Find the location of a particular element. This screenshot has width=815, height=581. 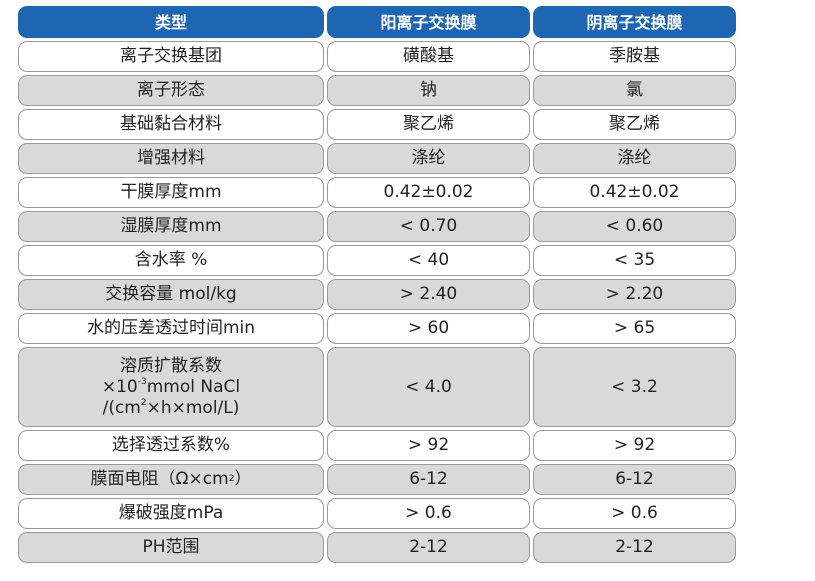

anion-value: 聚乙烯 is located at coordinates (634, 124).